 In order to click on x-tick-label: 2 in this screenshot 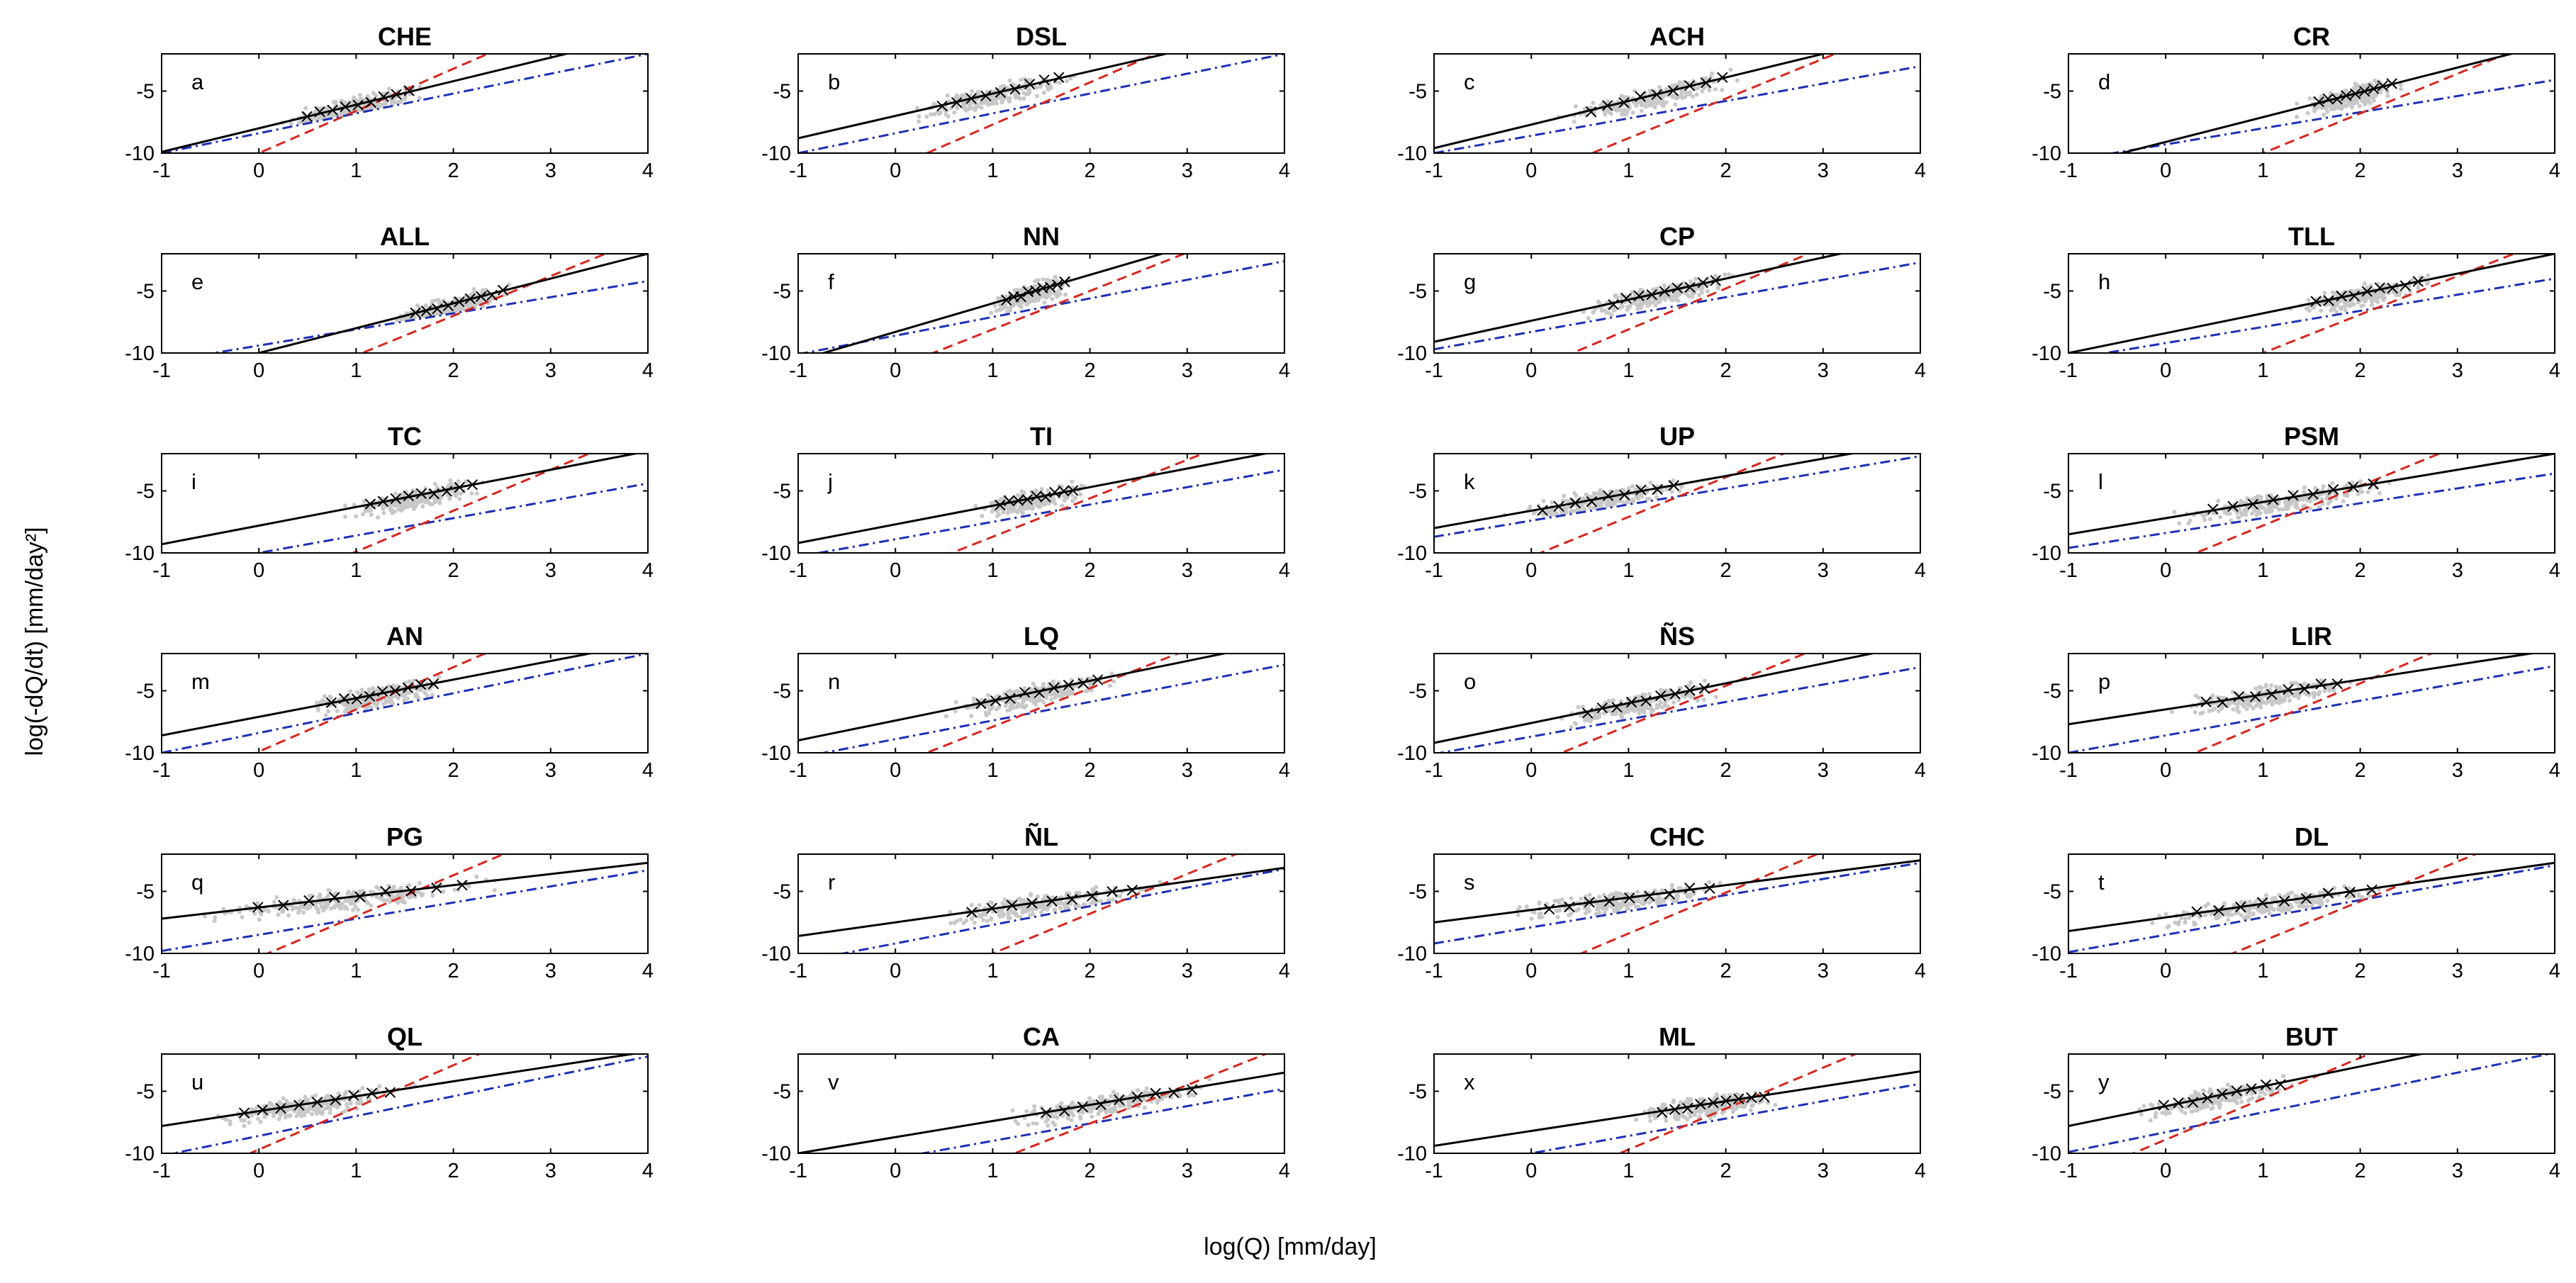, I will do `click(2360, 370)`.